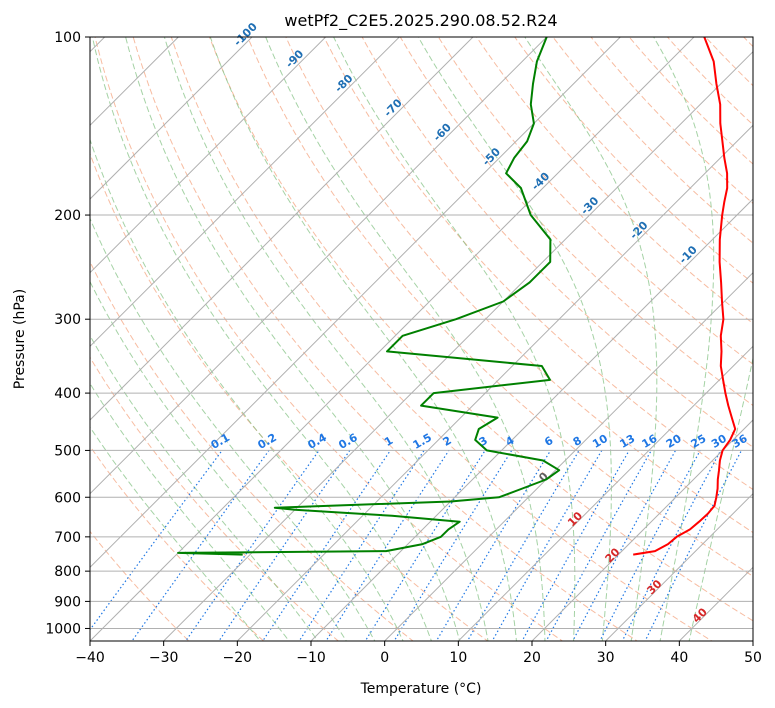 This screenshot has width=775, height=708. I want to click on isotherm-label: -80, so click(343, 83).